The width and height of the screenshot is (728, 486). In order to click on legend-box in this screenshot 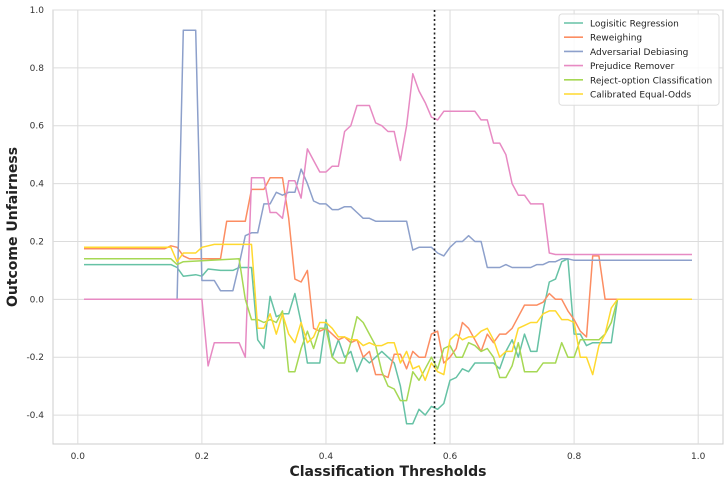, I will do `click(639, 59)`.